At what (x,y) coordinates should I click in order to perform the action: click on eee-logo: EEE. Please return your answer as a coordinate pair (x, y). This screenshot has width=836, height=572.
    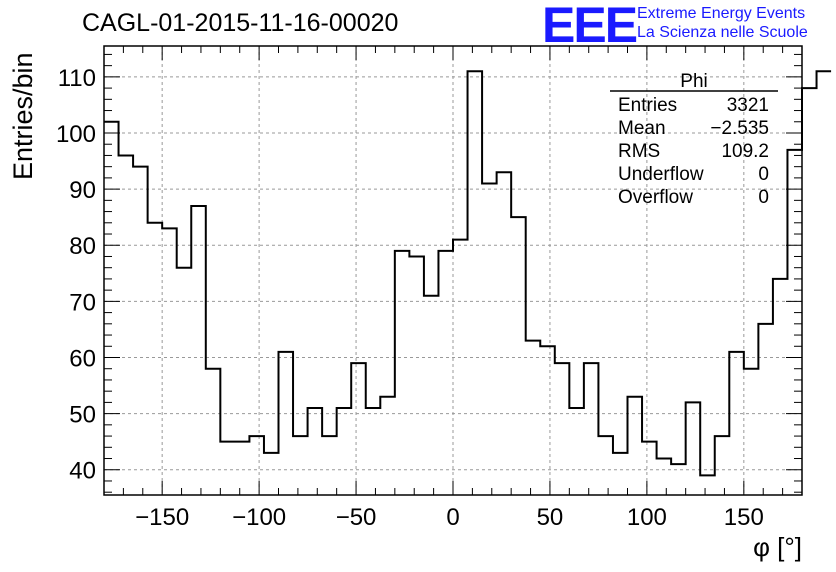
    Looking at the image, I should click on (590, 26).